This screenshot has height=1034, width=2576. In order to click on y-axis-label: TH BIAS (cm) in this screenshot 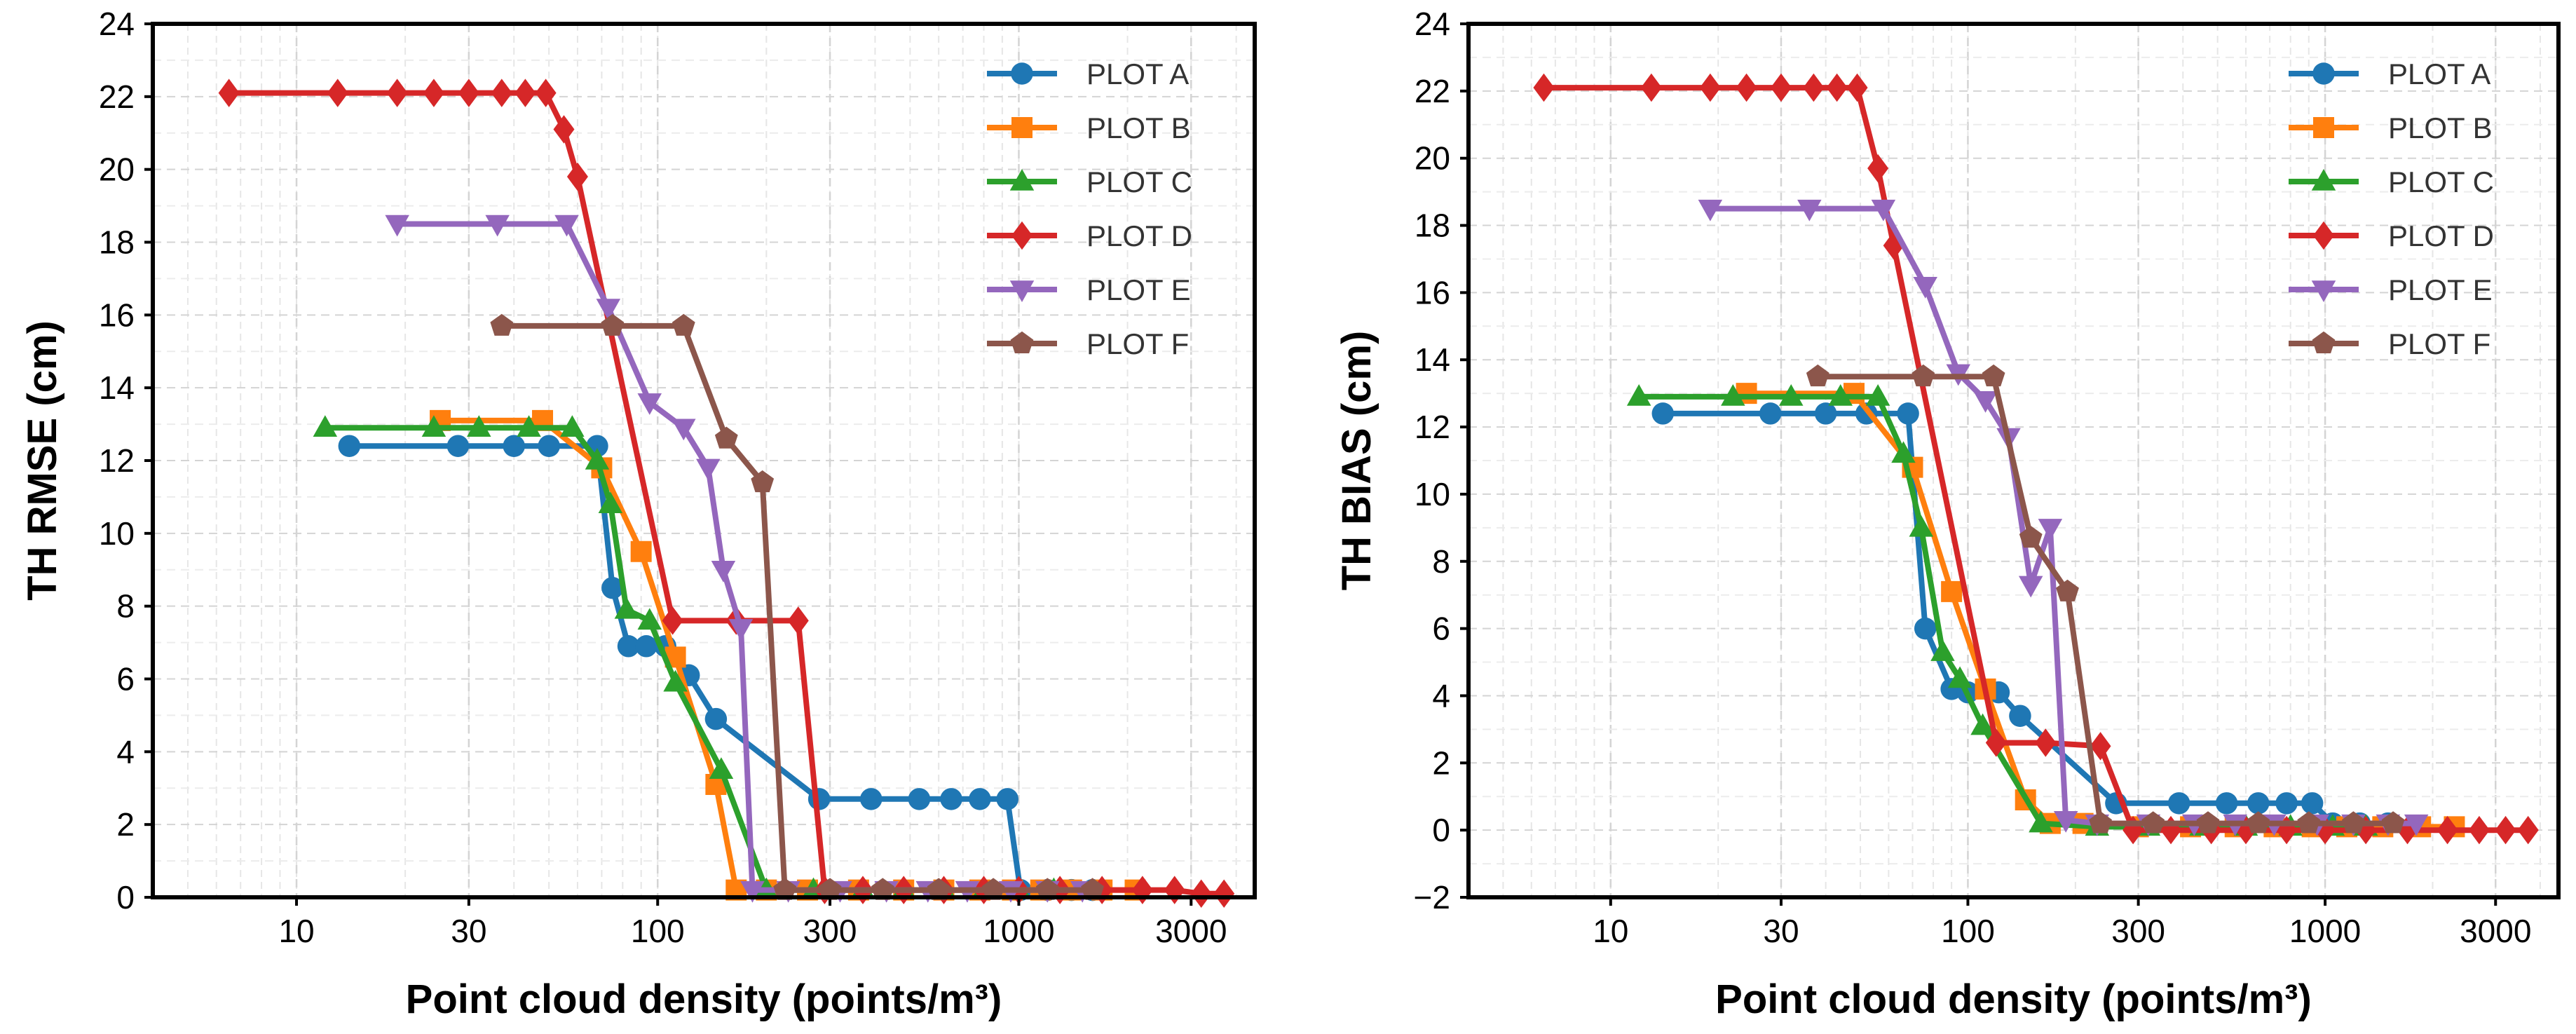, I will do `click(1356, 461)`.